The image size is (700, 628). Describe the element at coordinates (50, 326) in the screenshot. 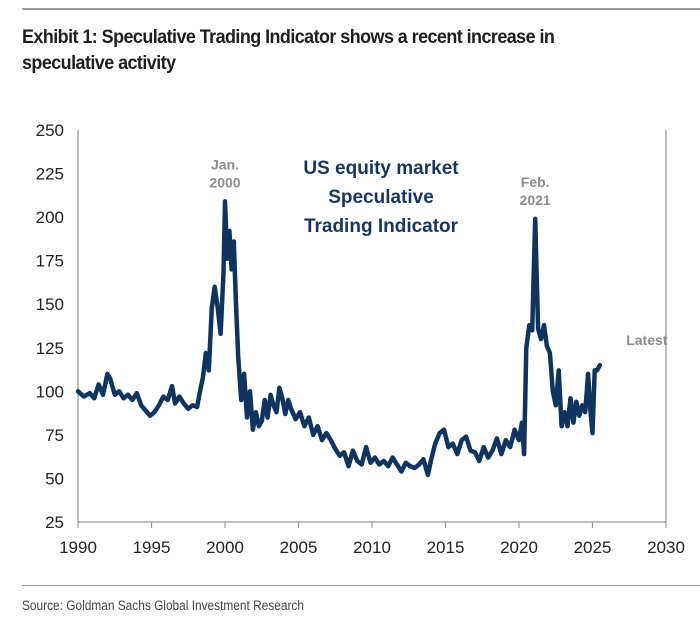

I see `y-axis-ticks: 250 225 200 175 150 125 100 75 50 25` at that location.